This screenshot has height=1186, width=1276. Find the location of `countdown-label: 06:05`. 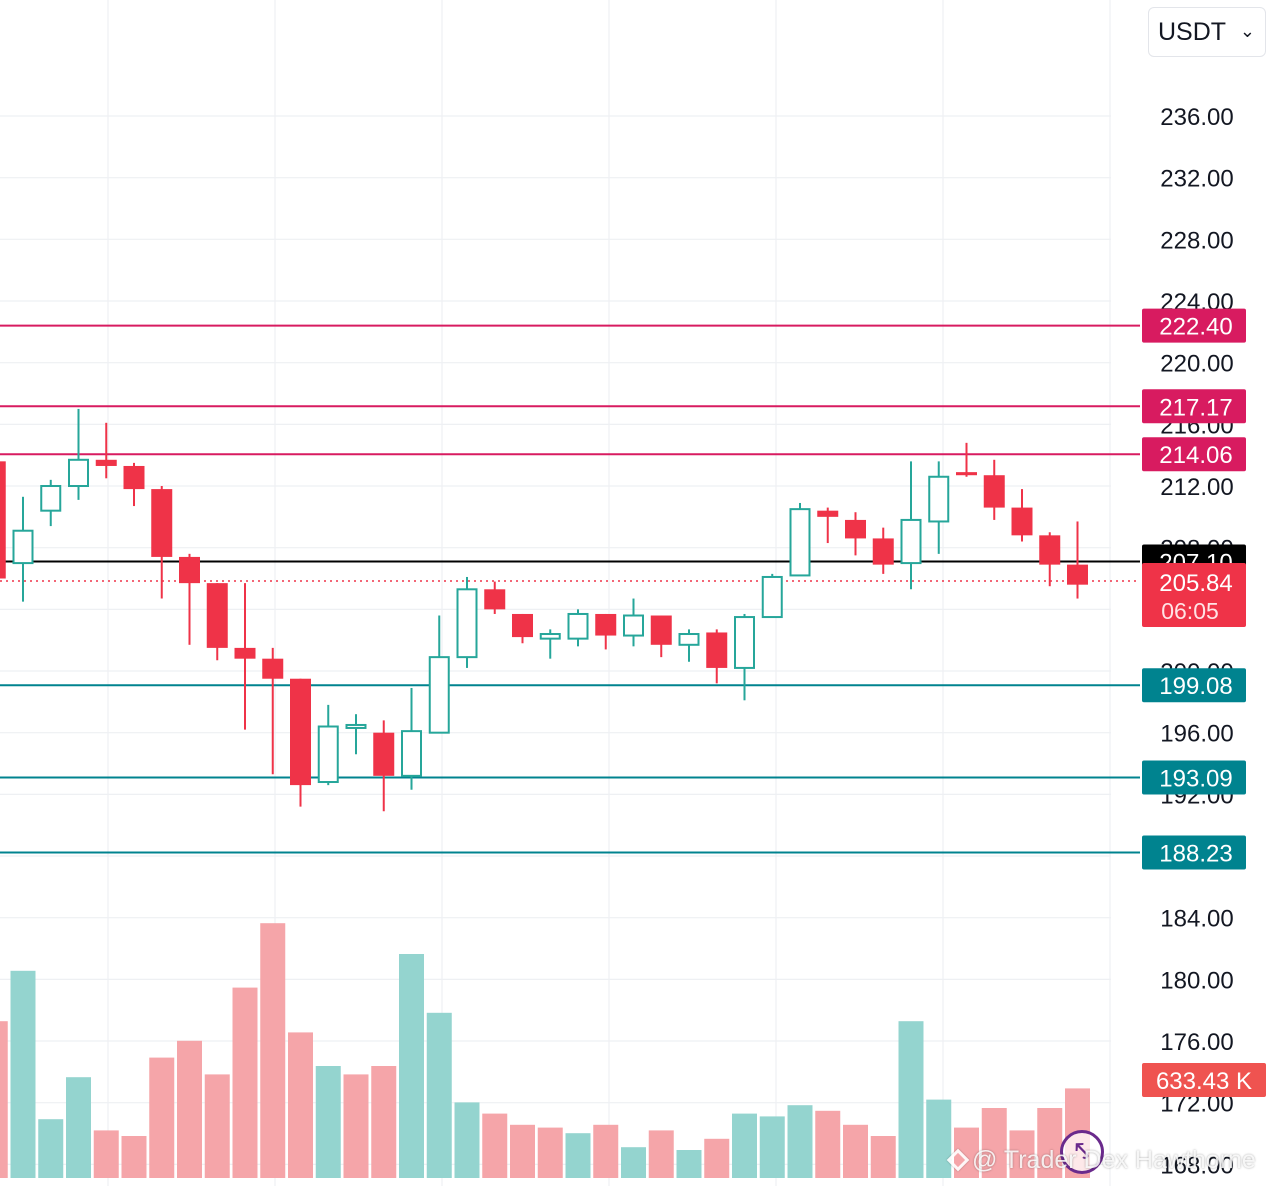

countdown-label: 06:05 is located at coordinates (1190, 611).